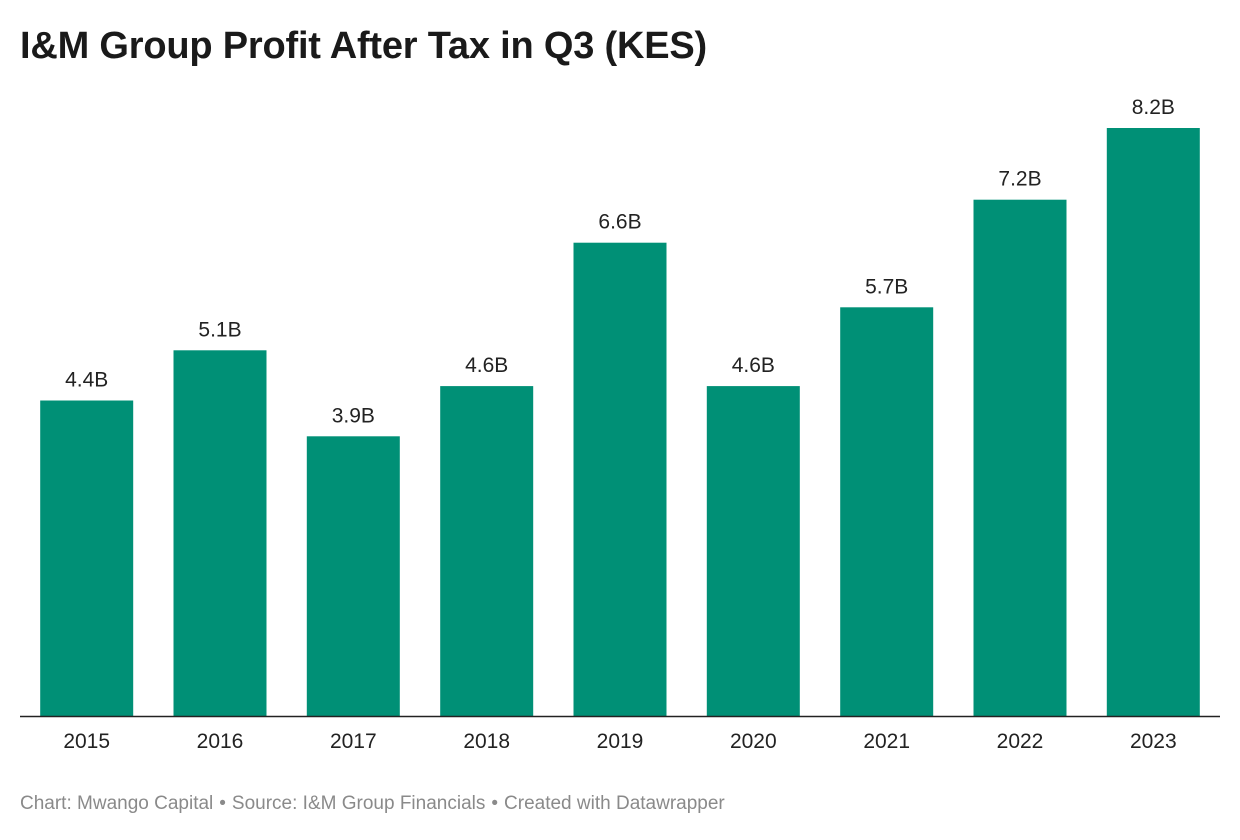 This screenshot has width=1240, height=840. Describe the element at coordinates (353, 576) in the screenshot. I see `bar-2017` at that location.